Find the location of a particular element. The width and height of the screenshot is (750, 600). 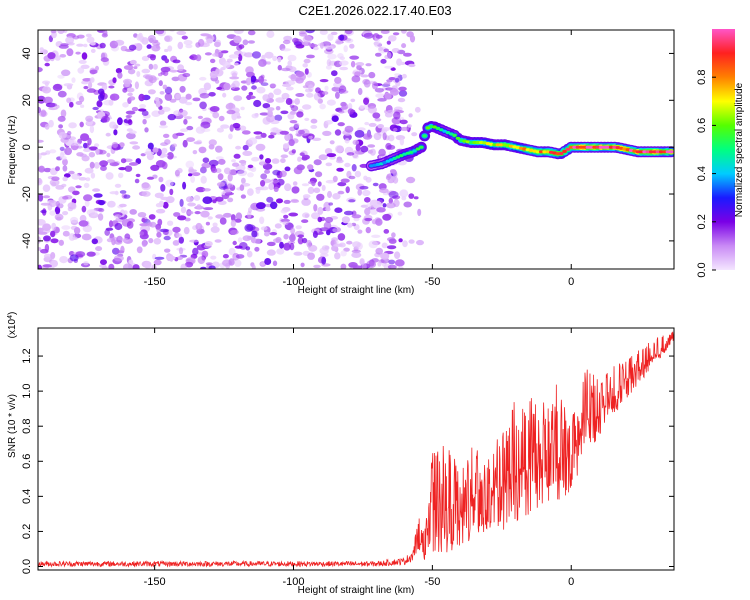

x-tick-label: -150 is located at coordinates (155, 282).